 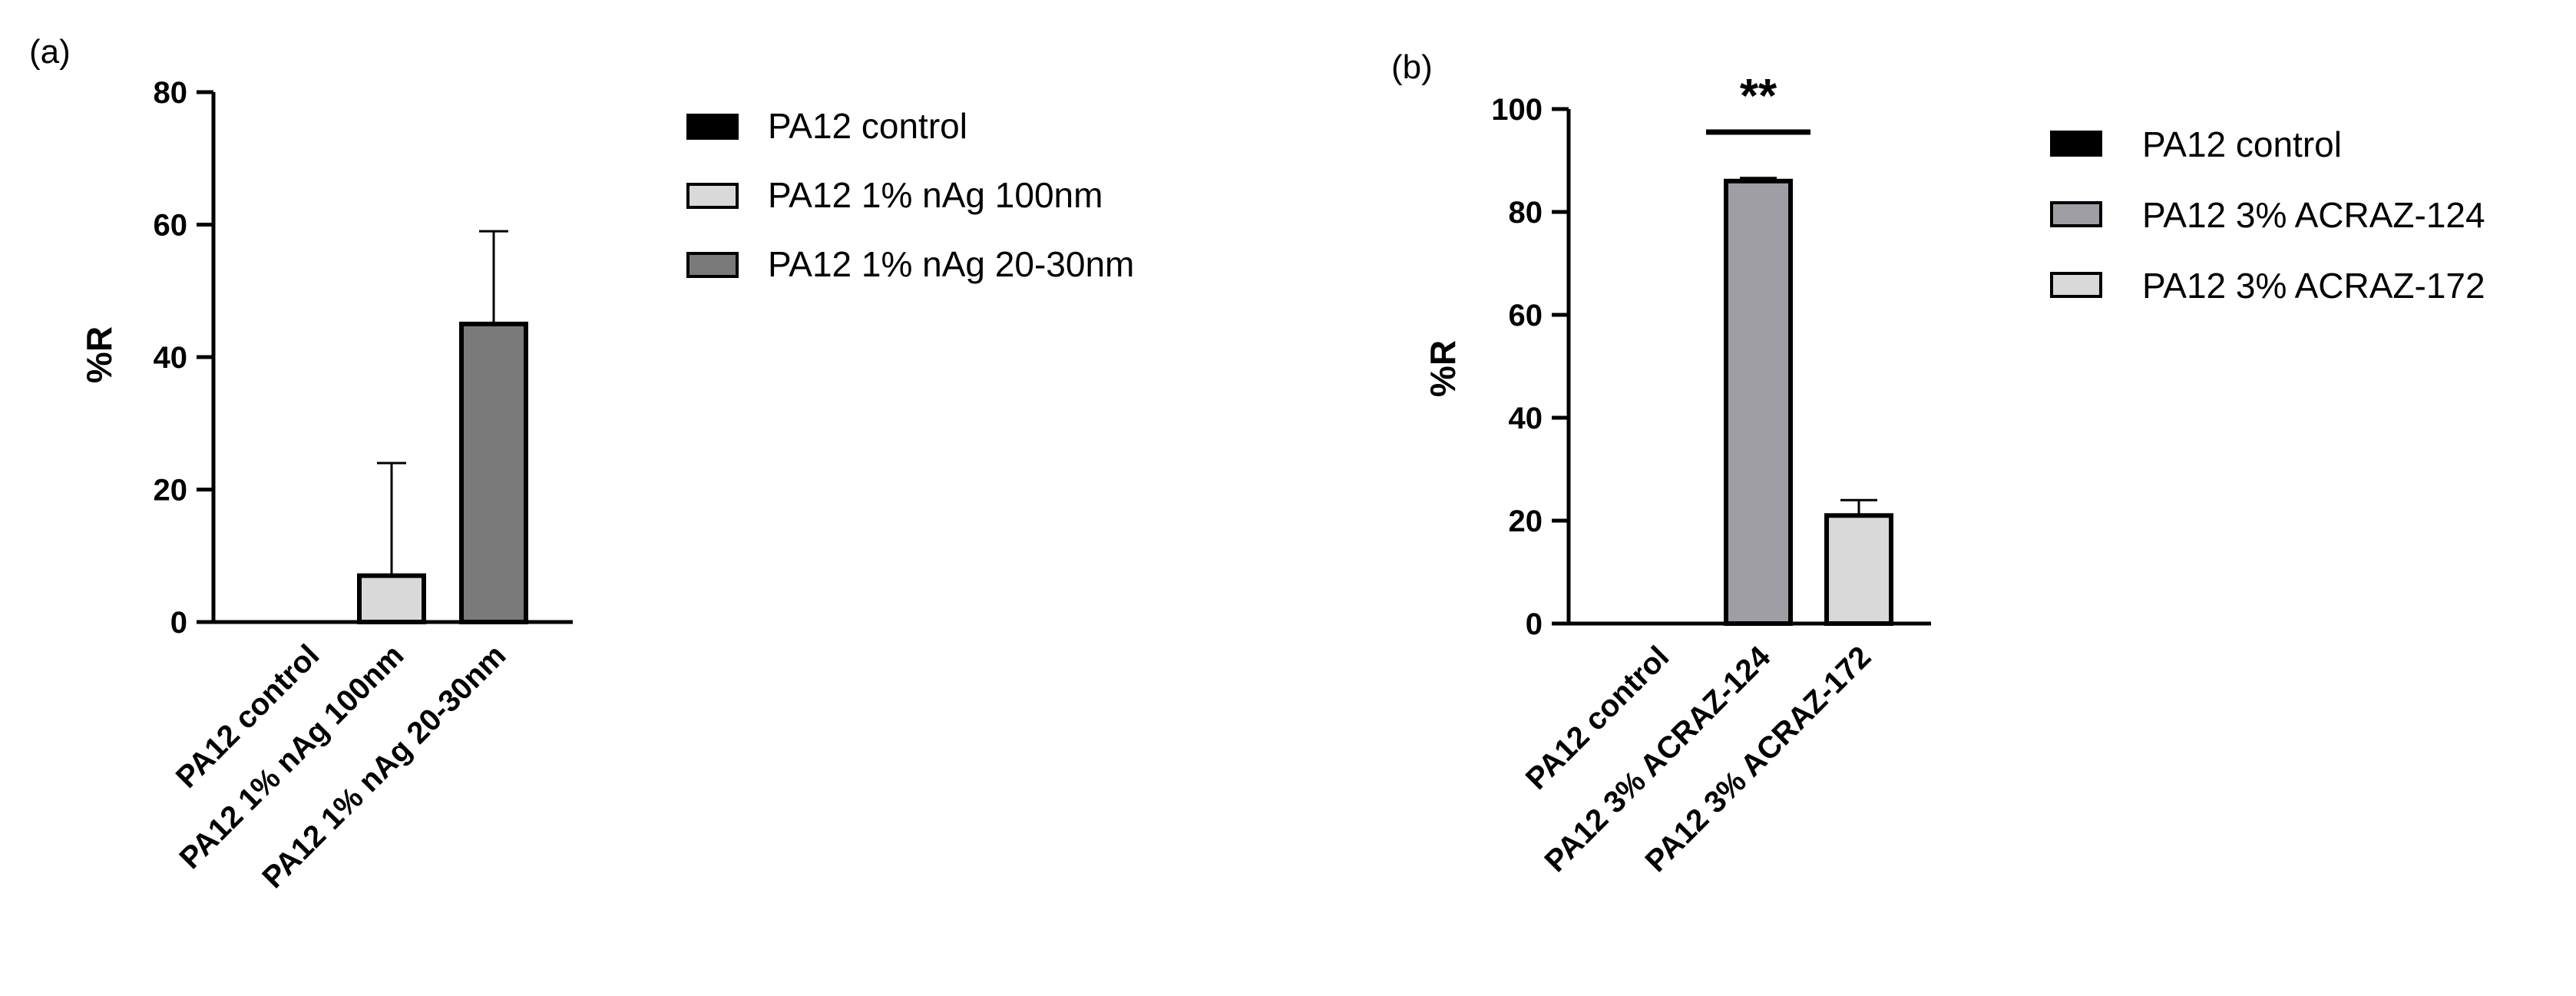 I want to click on panel-b-legend-item: PA12 control, so click(x=2196, y=144).